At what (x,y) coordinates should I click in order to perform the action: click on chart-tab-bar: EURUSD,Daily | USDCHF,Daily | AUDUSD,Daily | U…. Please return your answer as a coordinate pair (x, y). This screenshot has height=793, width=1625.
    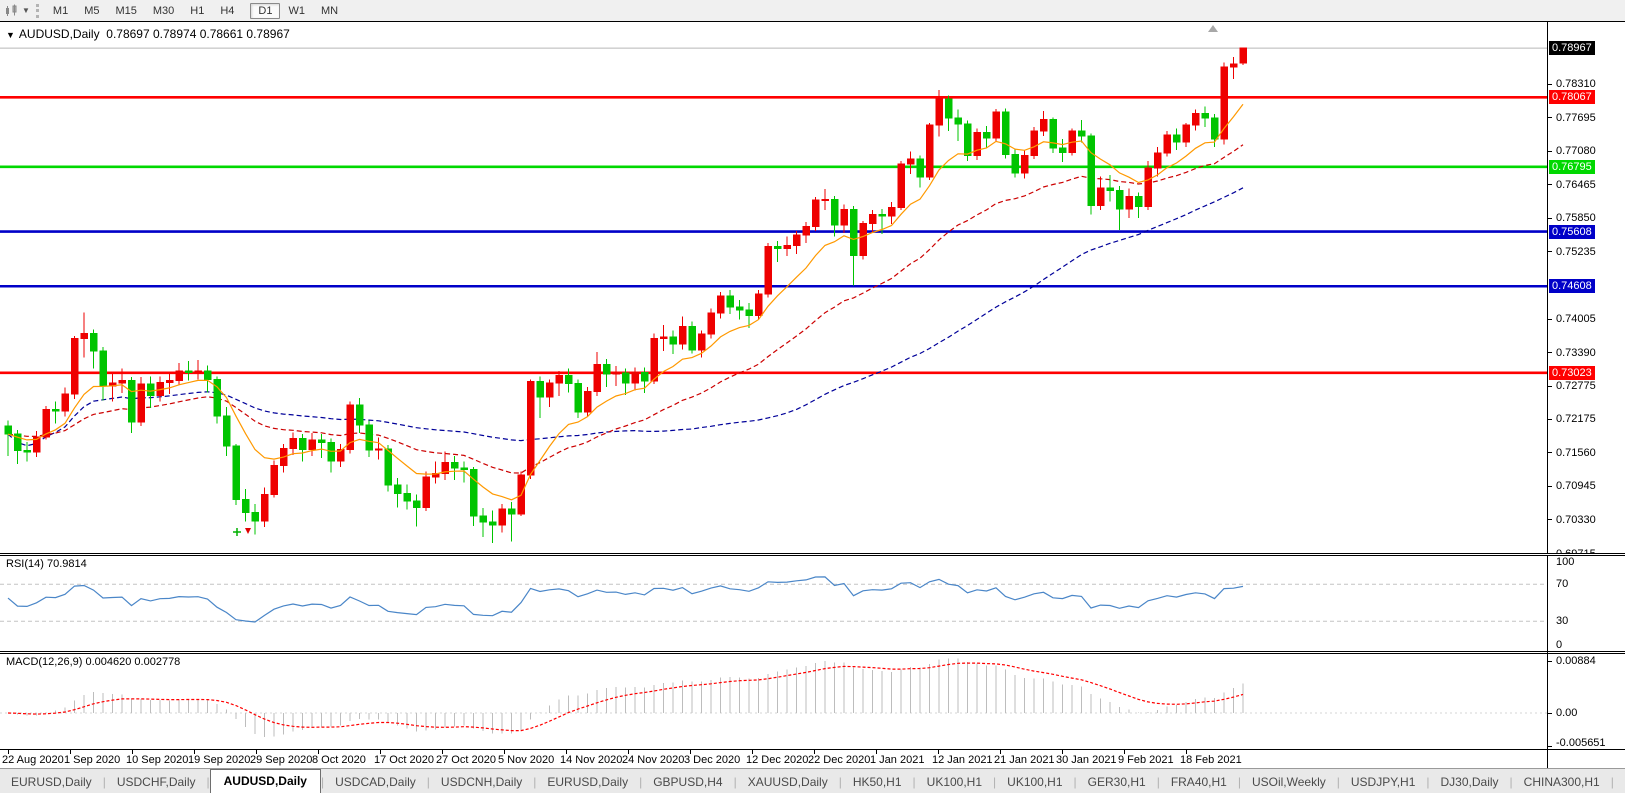
    Looking at the image, I should click on (812, 780).